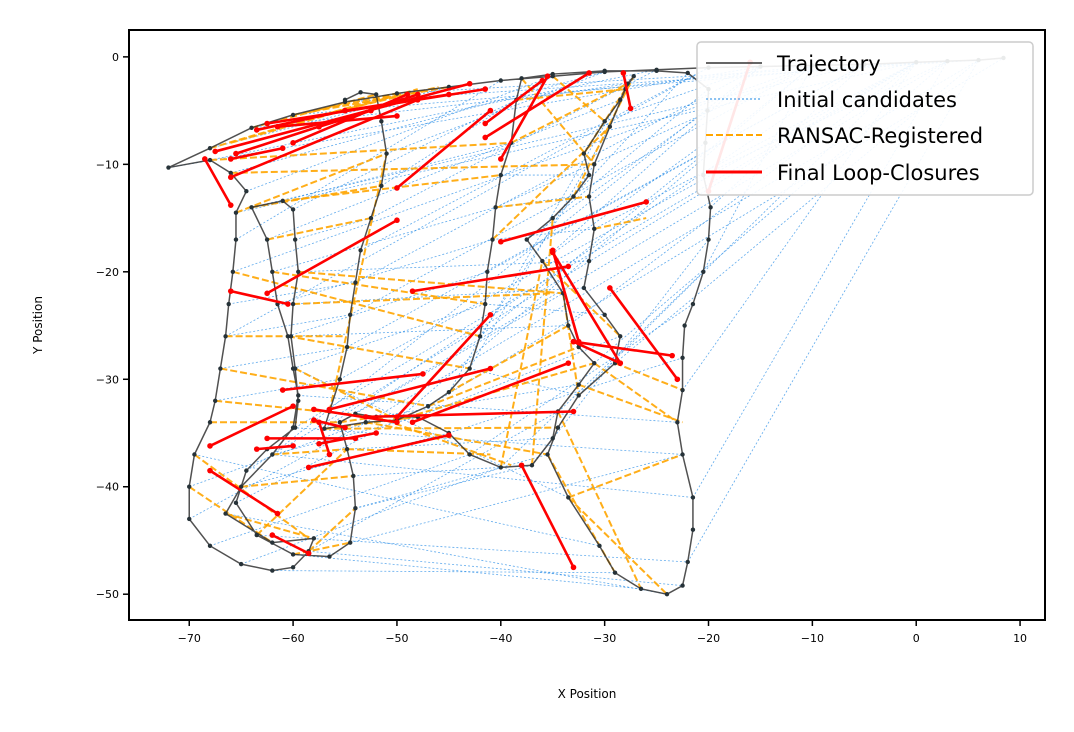 This screenshot has width=1074, height=732. I want to click on legend-box, so click(865, 118).